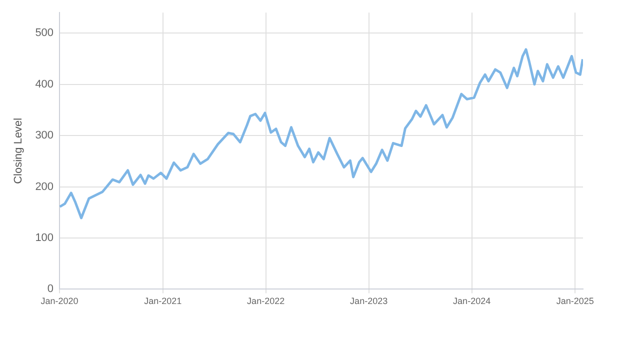 The width and height of the screenshot is (623, 350). What do you see at coordinates (44, 33) in the screenshot?
I see `y-tick-label: 500` at bounding box center [44, 33].